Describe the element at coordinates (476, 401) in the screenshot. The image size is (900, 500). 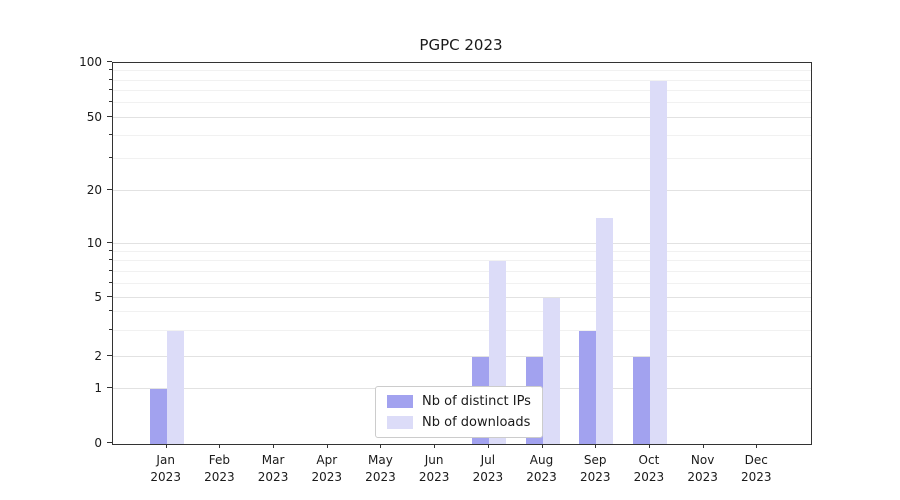
I see `legend-label-distinct-ips: Nb of distinct IPs` at that location.